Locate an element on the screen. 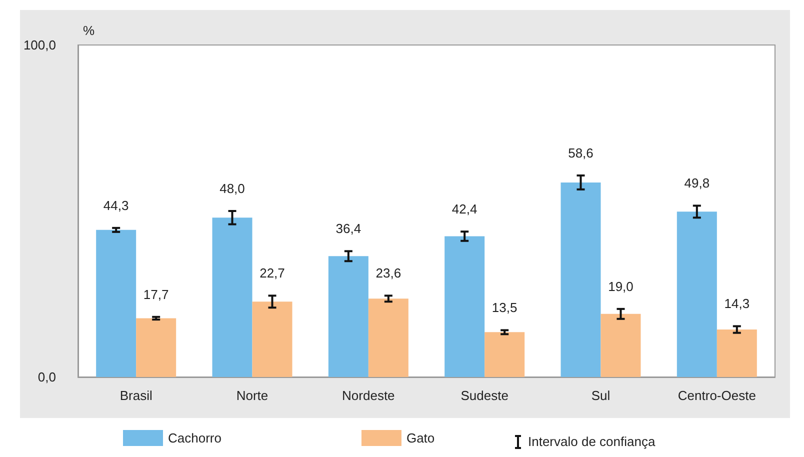 This screenshot has height=457, width=804. text: Intervalo de confiança is located at coordinates (592, 441).